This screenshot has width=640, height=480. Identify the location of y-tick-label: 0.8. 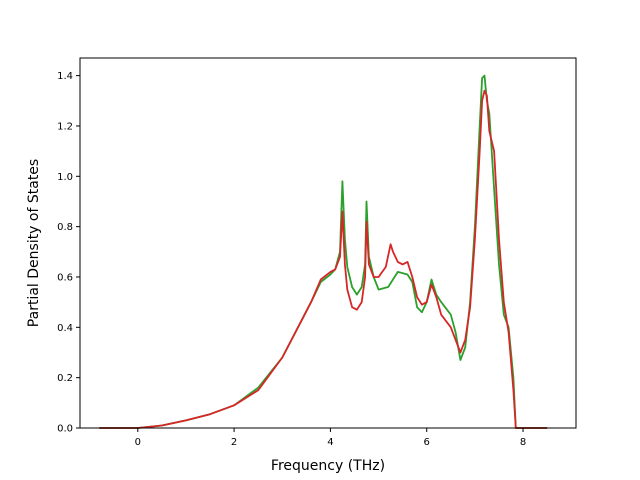
(65, 227).